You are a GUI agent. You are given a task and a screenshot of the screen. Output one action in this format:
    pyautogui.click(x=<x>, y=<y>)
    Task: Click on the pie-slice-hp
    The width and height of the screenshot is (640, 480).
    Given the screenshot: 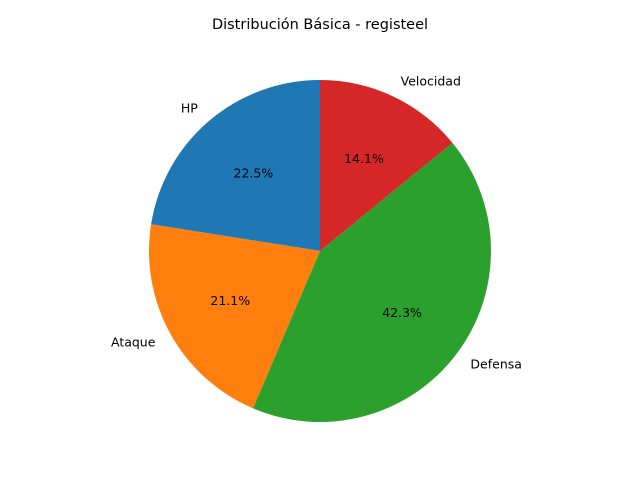 What is the action you would take?
    pyautogui.click(x=235, y=165)
    